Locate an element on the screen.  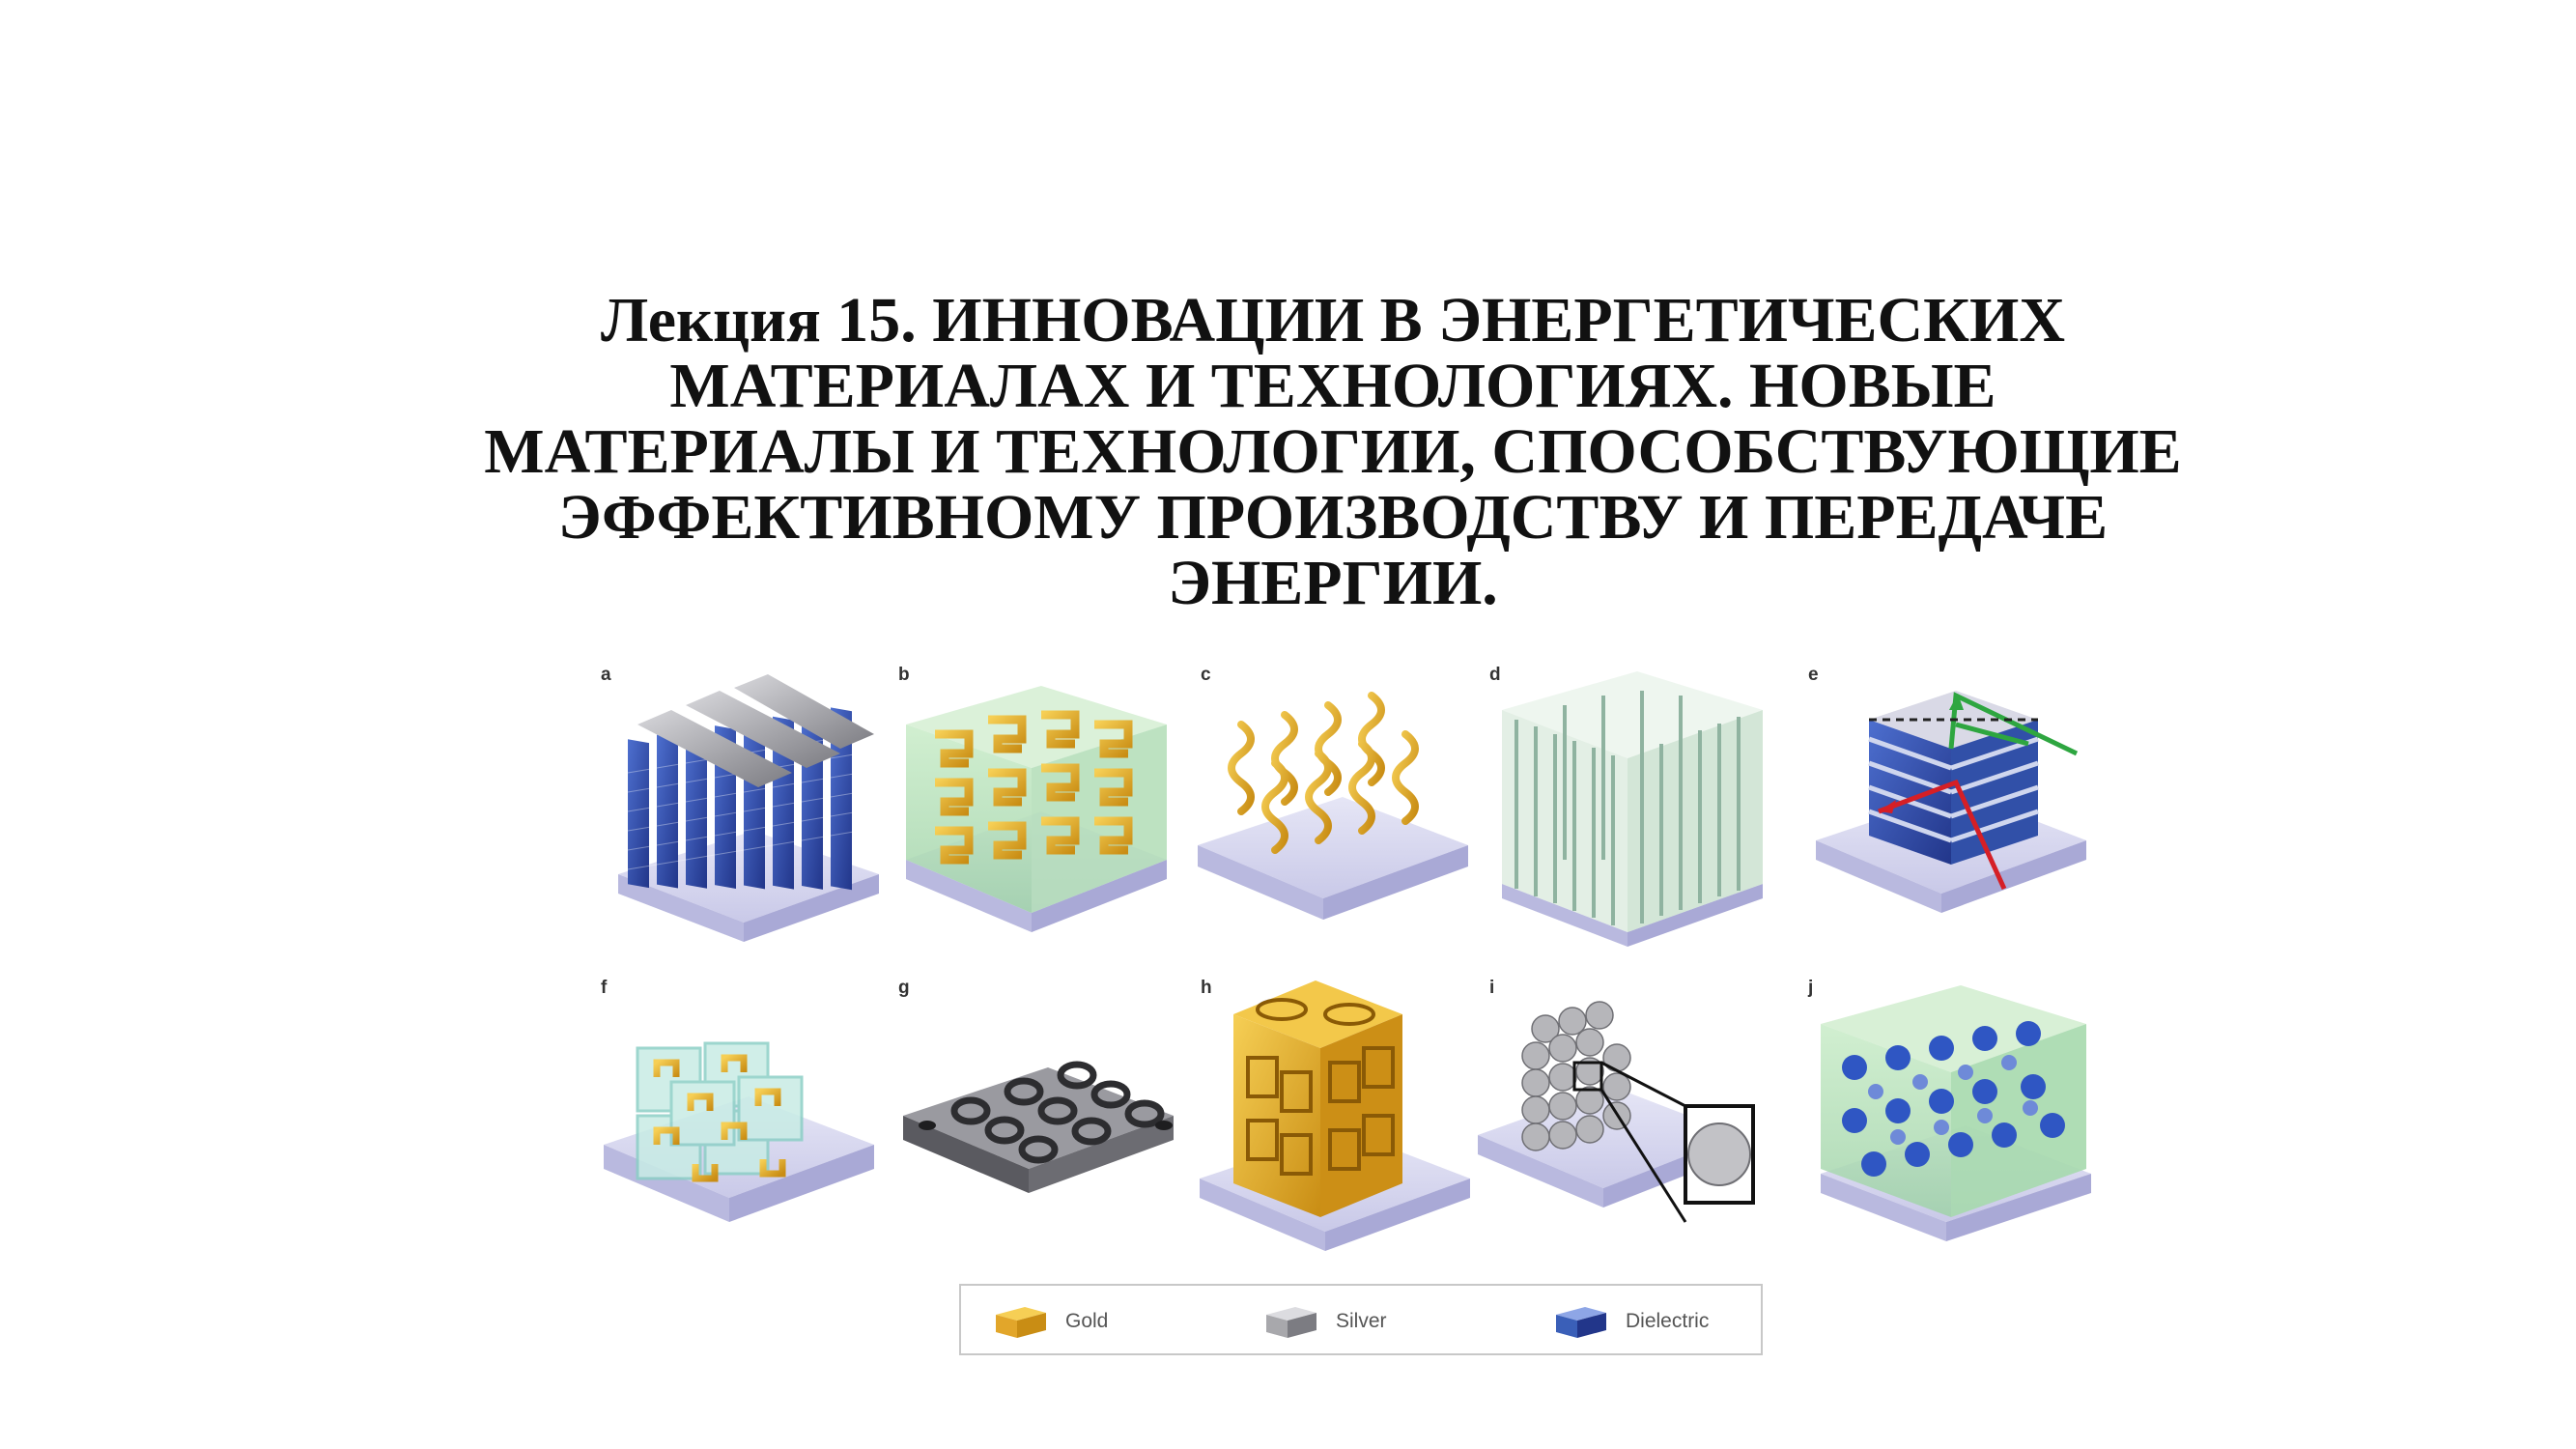
legend-item-gold: Gold is located at coordinates (1049, 1321).